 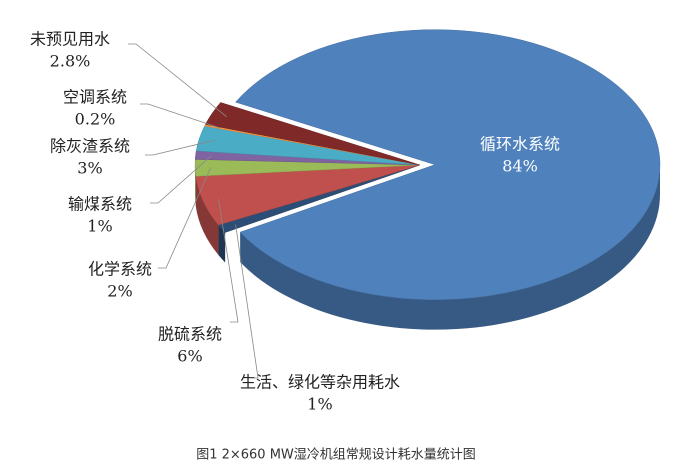 I want to click on chart-title: 图1 2×660 MW湿冷机组常规设计耗水量统计图, so click(x=336, y=455).